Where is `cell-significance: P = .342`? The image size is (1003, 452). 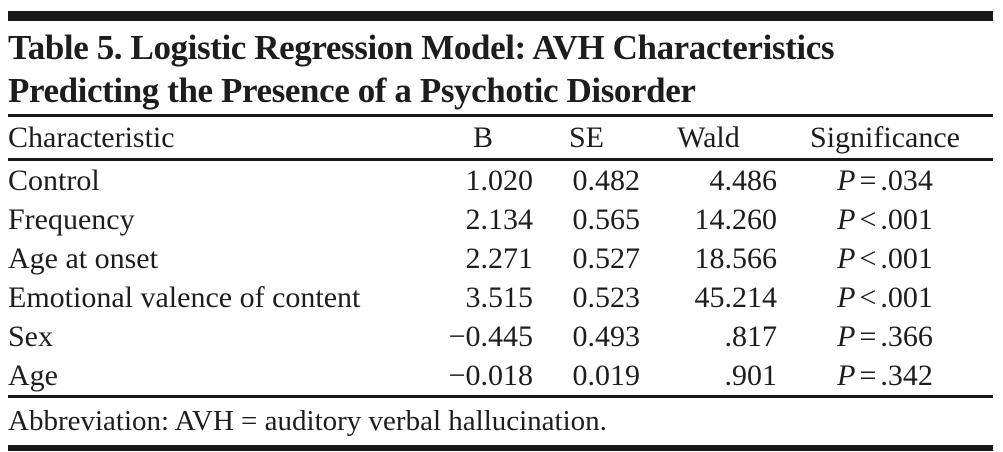
cell-significance: P = .342 is located at coordinates (885, 377).